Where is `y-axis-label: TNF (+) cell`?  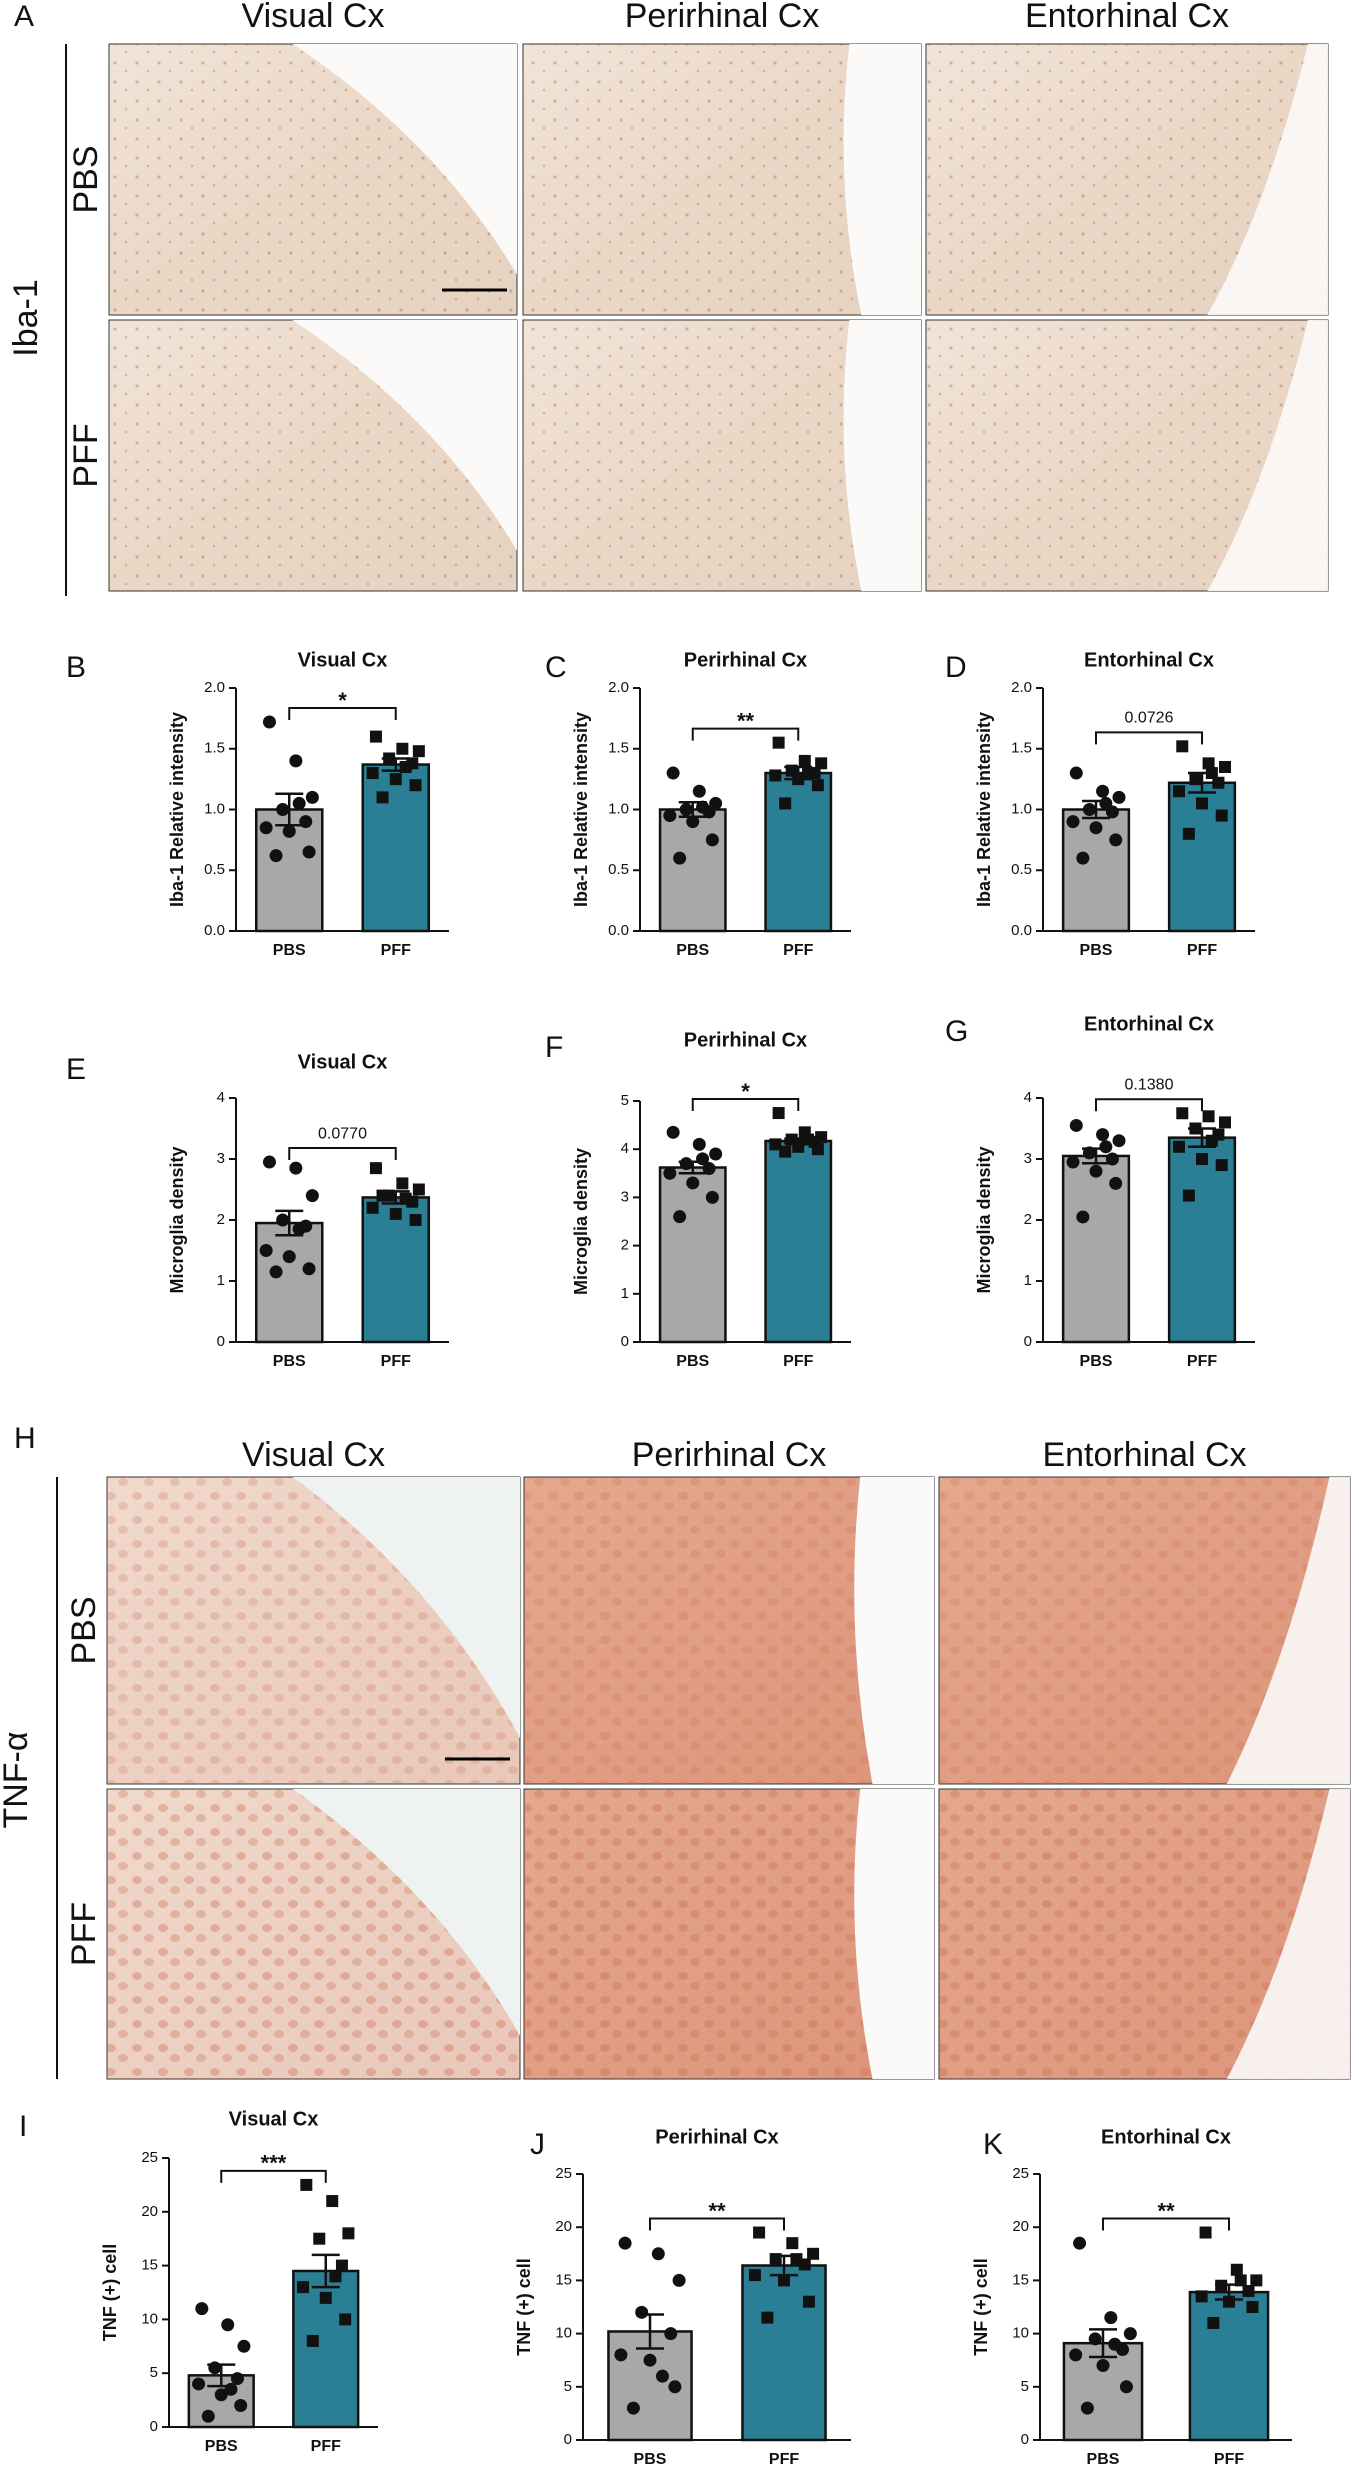 y-axis-label: TNF (+) cell is located at coordinates (110, 2293).